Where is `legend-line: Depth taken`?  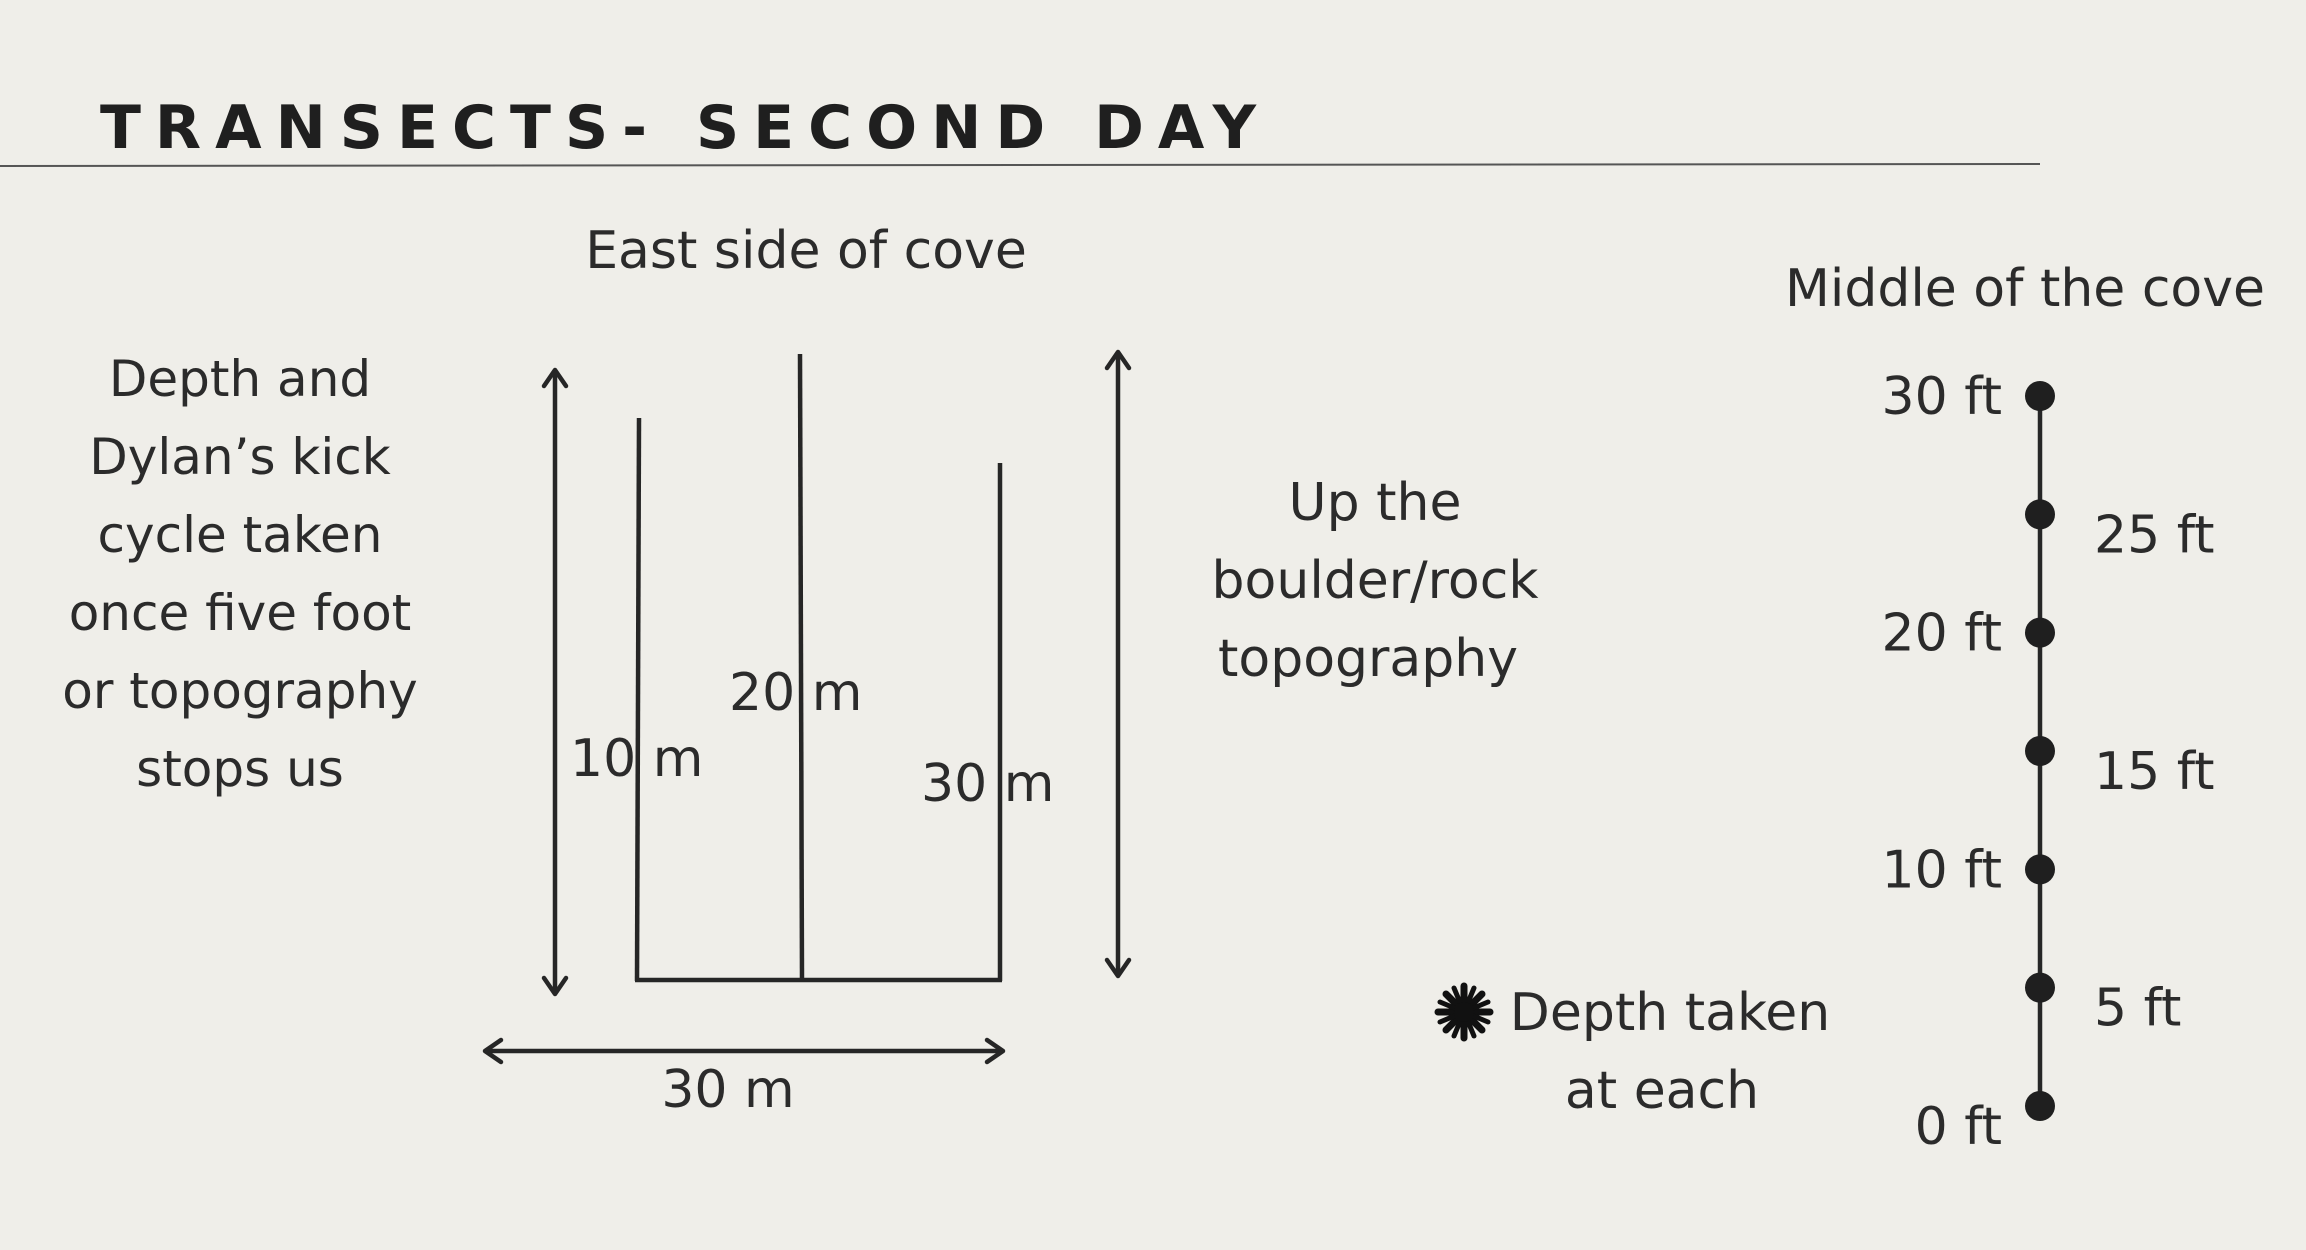 legend-line: Depth taken is located at coordinates (1670, 1013).